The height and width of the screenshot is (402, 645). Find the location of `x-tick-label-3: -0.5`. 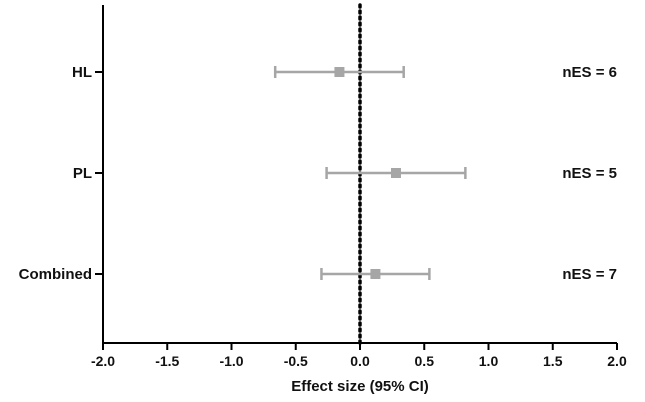

x-tick-label-3: -0.5 is located at coordinates (296, 361).